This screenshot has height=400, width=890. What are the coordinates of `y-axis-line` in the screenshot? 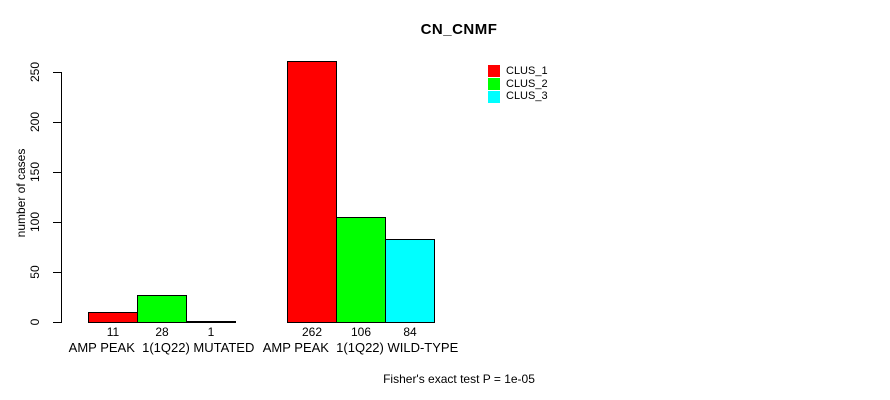 It's located at (61, 197).